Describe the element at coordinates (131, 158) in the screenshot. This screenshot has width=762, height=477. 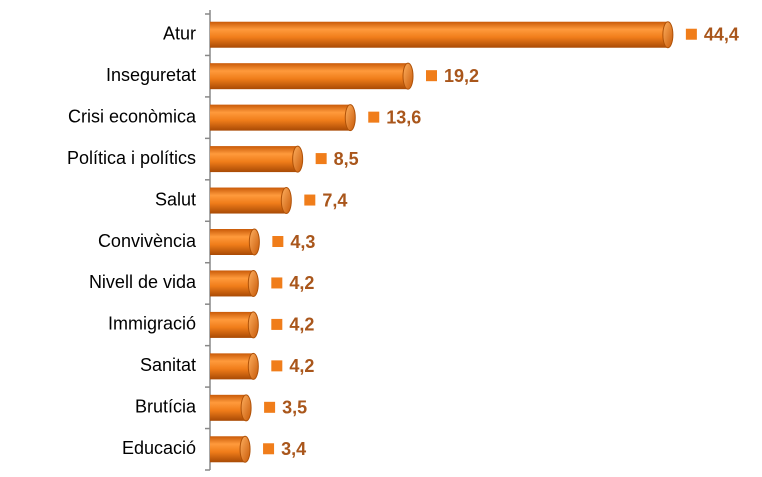
I see `y-tick-label: Política i polítics` at that location.